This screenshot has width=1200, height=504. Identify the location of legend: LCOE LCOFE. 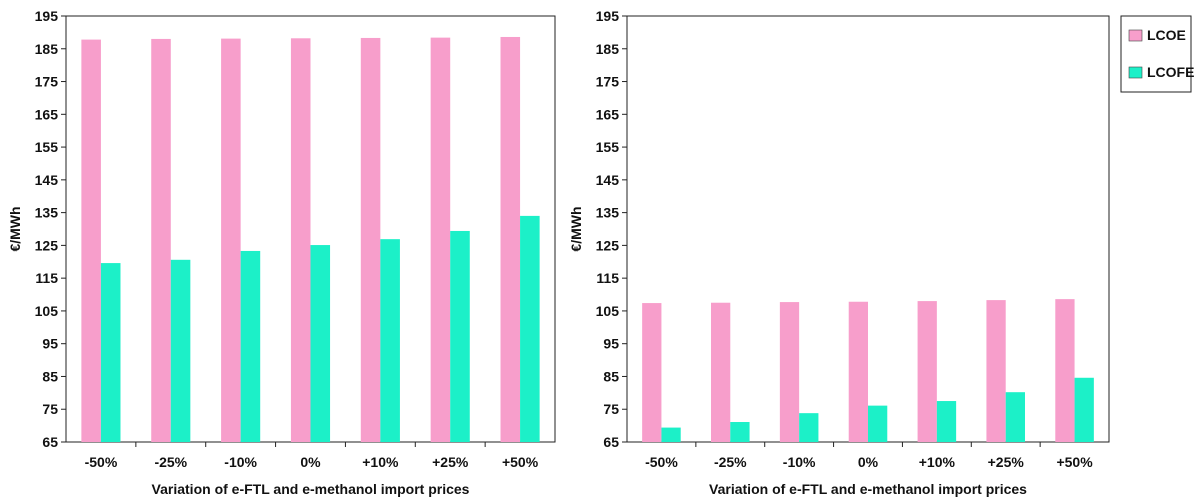
(1157, 54).